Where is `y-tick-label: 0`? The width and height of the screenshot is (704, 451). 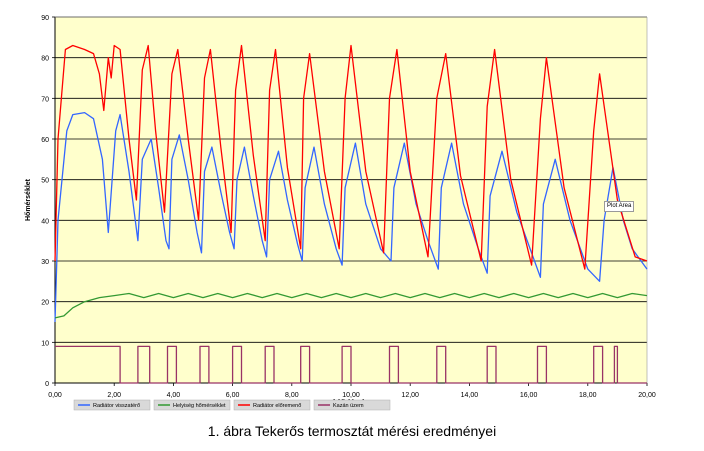 y-tick-label: 0 is located at coordinates (47, 384).